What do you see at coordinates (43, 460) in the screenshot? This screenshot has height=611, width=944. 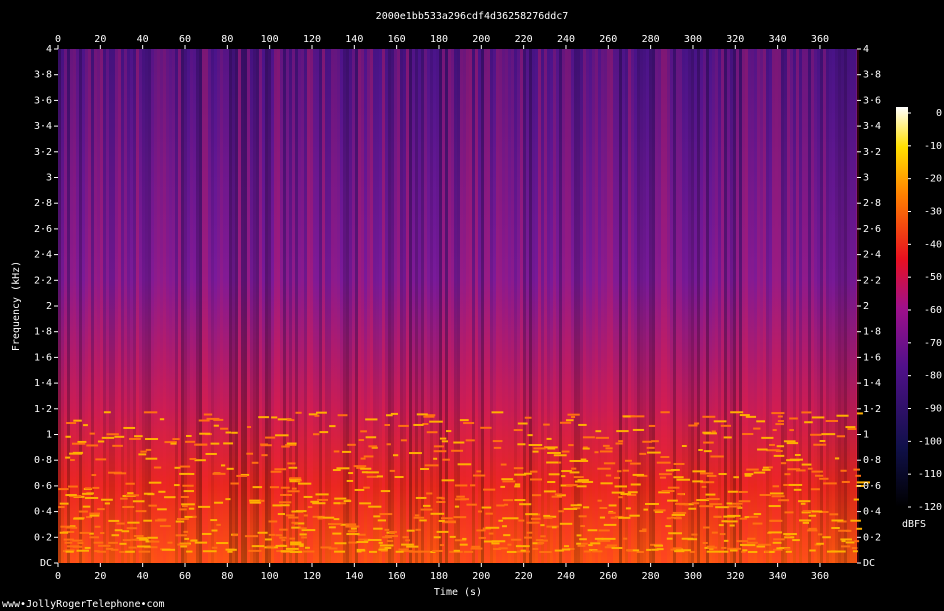 I see `y-tick-label: 0·8` at bounding box center [43, 460].